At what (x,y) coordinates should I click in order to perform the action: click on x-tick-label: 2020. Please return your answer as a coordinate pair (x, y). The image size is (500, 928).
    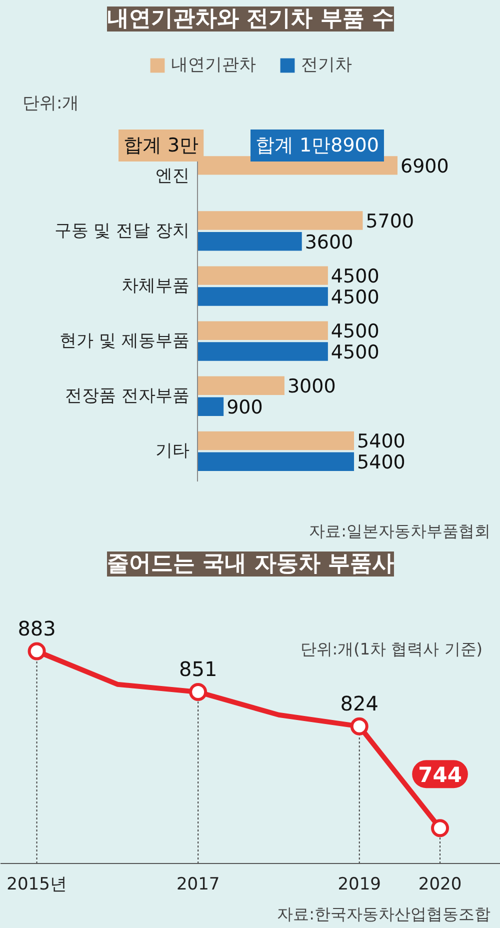
    Looking at the image, I should click on (440, 884).